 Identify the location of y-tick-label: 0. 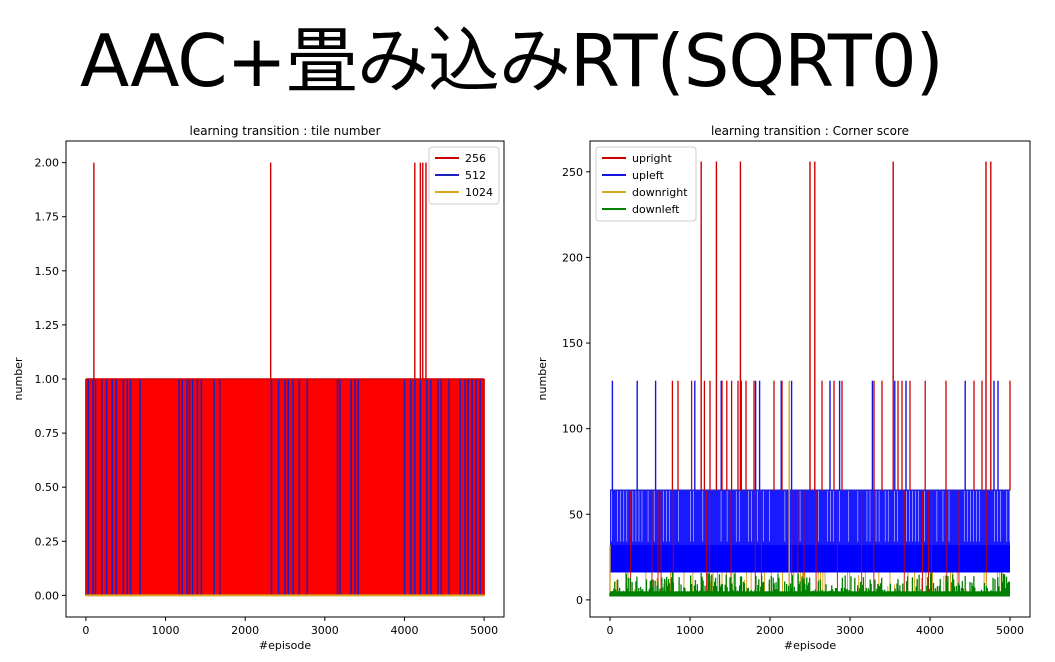
(579, 600).